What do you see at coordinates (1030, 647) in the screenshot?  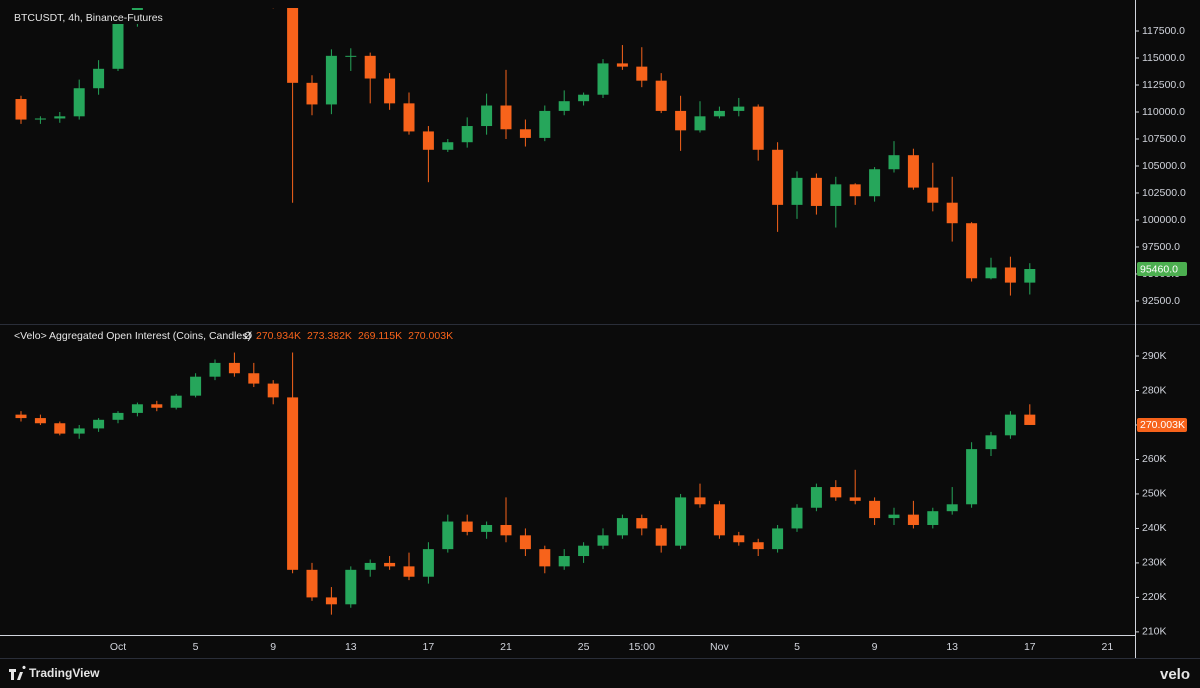 I see `x-tick-label: 17` at bounding box center [1030, 647].